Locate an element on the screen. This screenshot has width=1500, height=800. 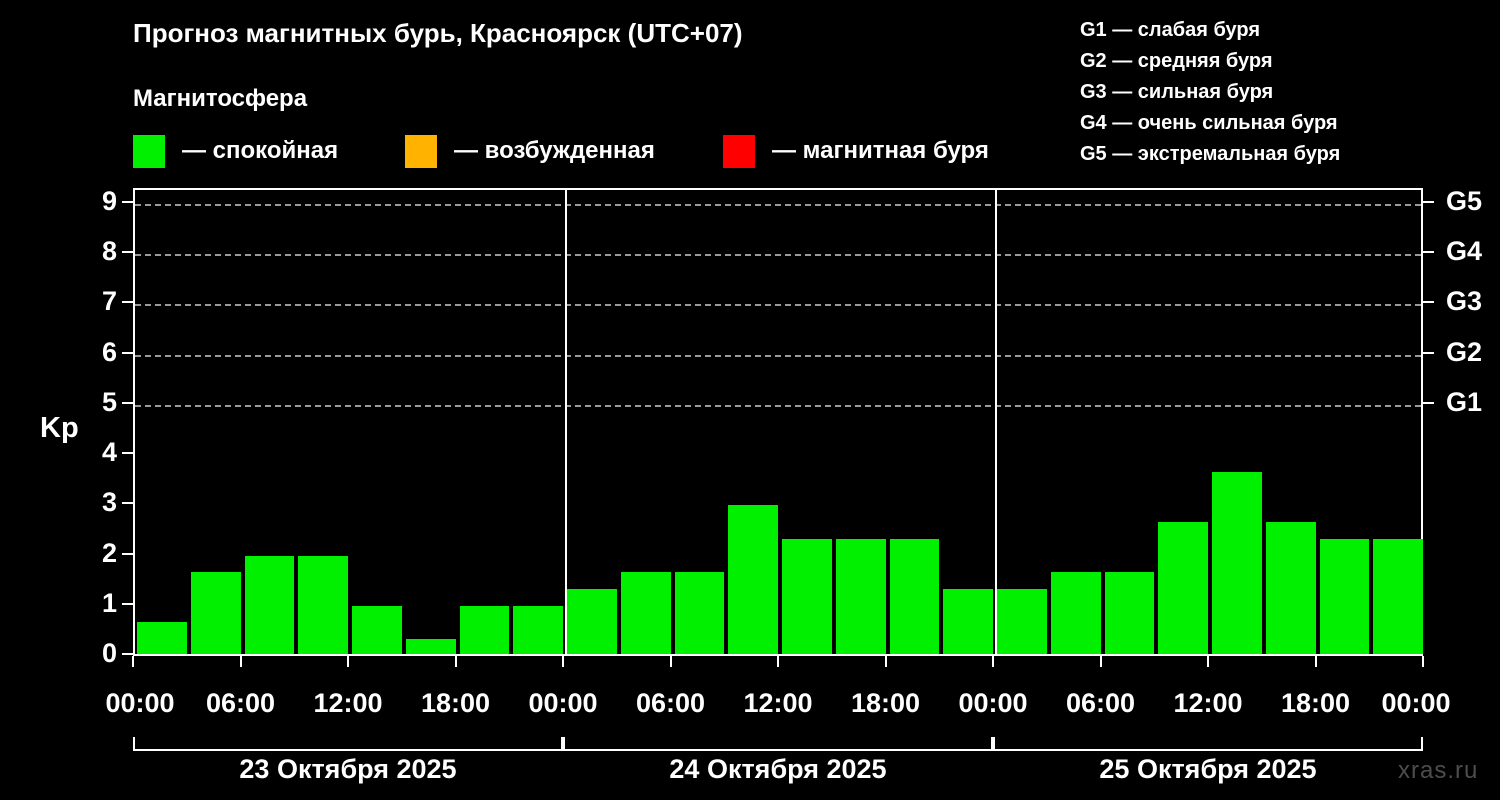
x-tick-label-5: 06:00 is located at coordinates (670, 703).